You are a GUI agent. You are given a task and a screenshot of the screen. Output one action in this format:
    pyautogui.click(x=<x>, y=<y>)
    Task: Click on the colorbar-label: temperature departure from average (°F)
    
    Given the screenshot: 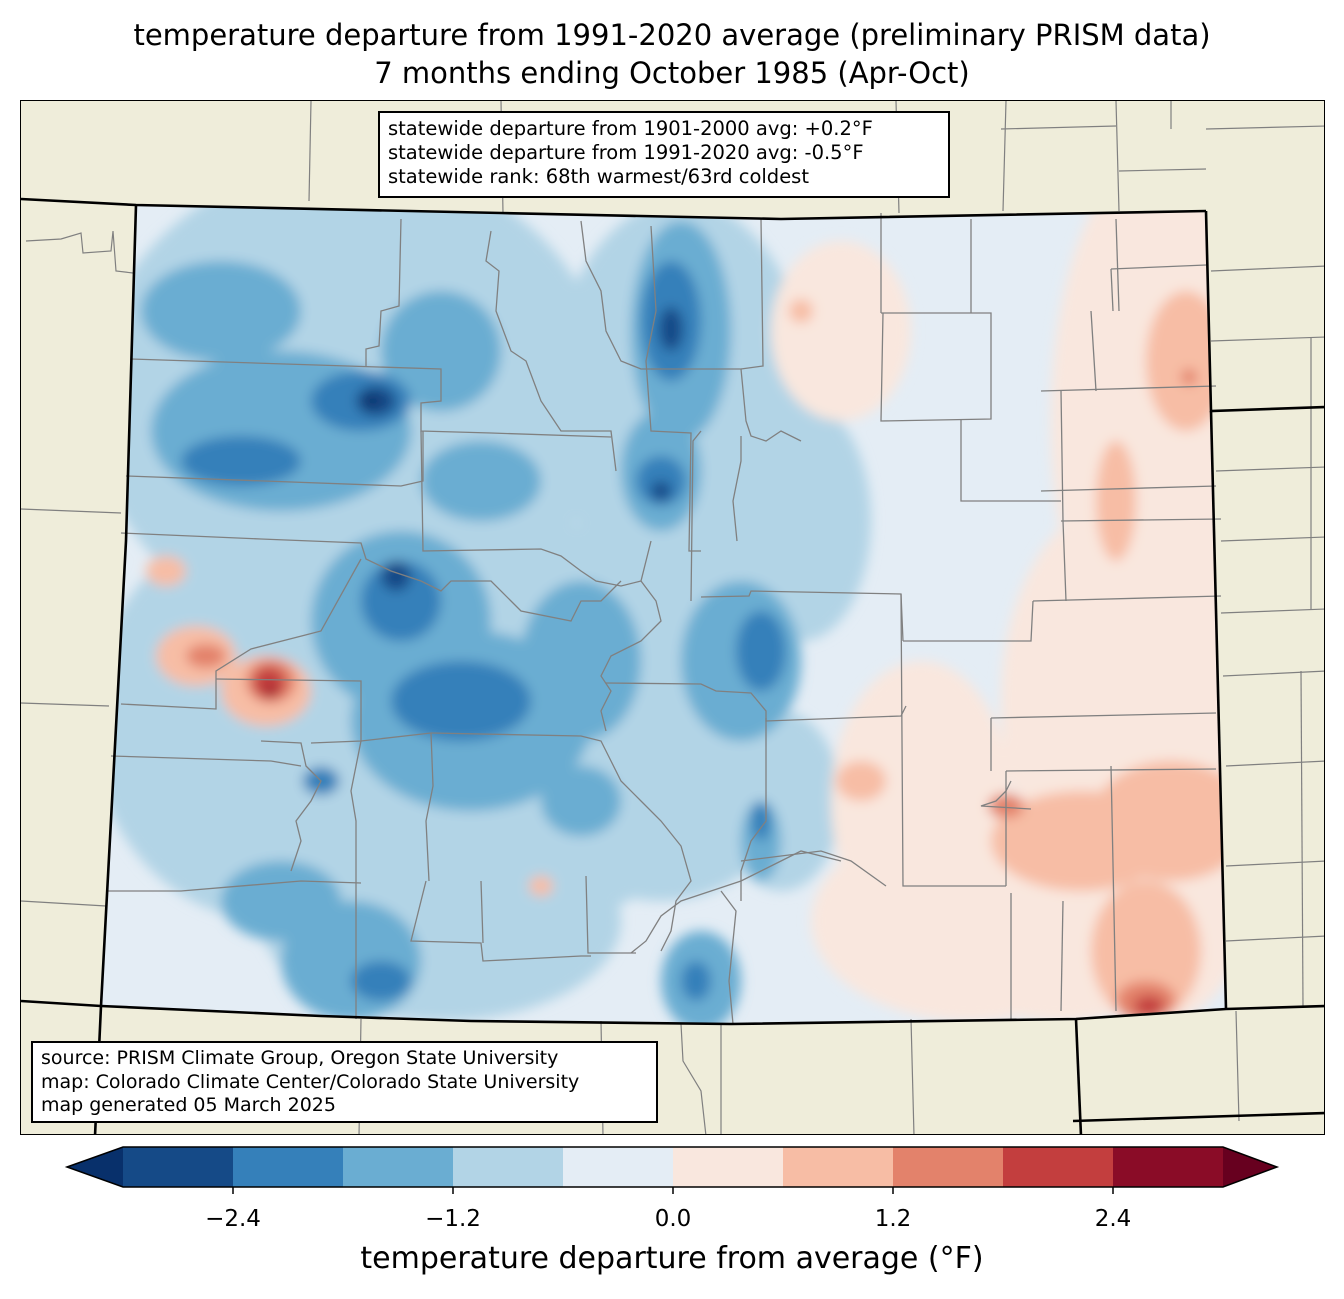 What is the action you would take?
    pyautogui.click(x=672, y=1258)
    